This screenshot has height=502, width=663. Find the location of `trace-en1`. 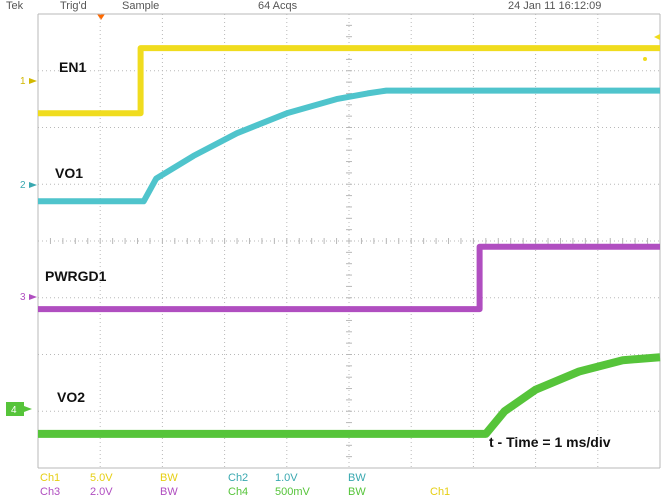

trace-en1 is located at coordinates (349, 81).